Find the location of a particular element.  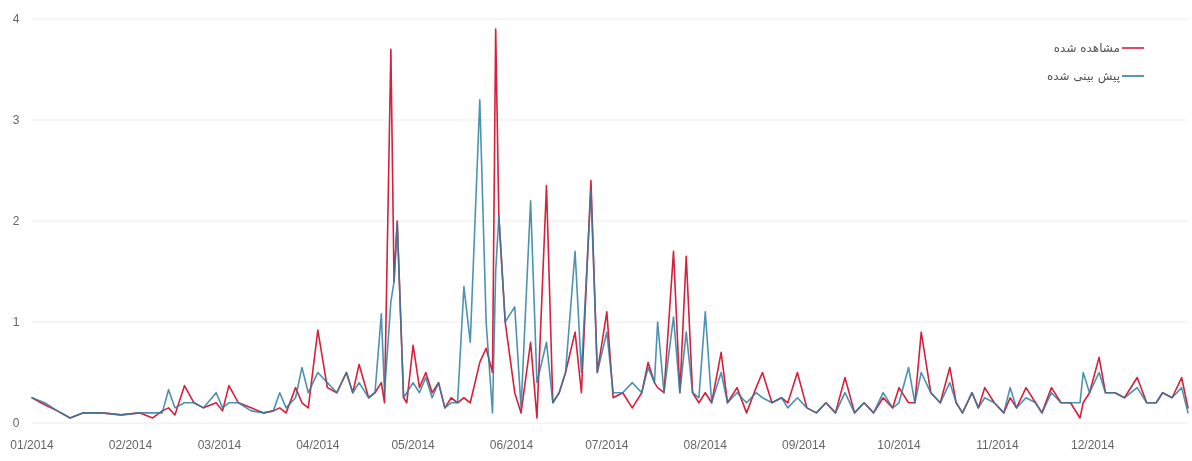

x-tick-label: 01/2014 is located at coordinates (32, 445).